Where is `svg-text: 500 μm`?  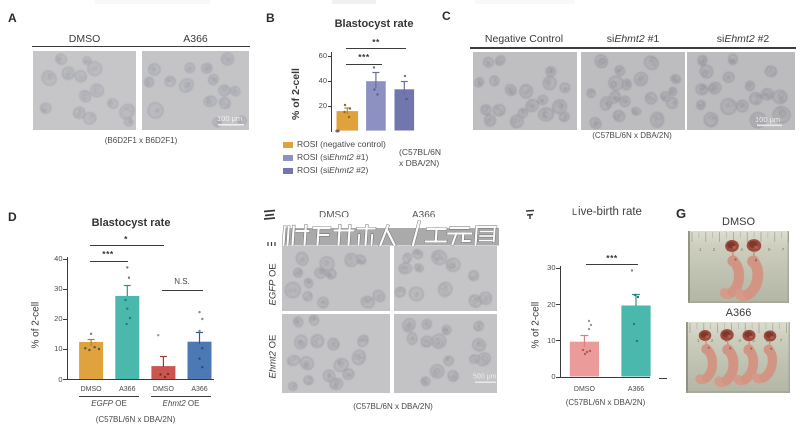 svg-text: 500 μm is located at coordinates (485, 377).